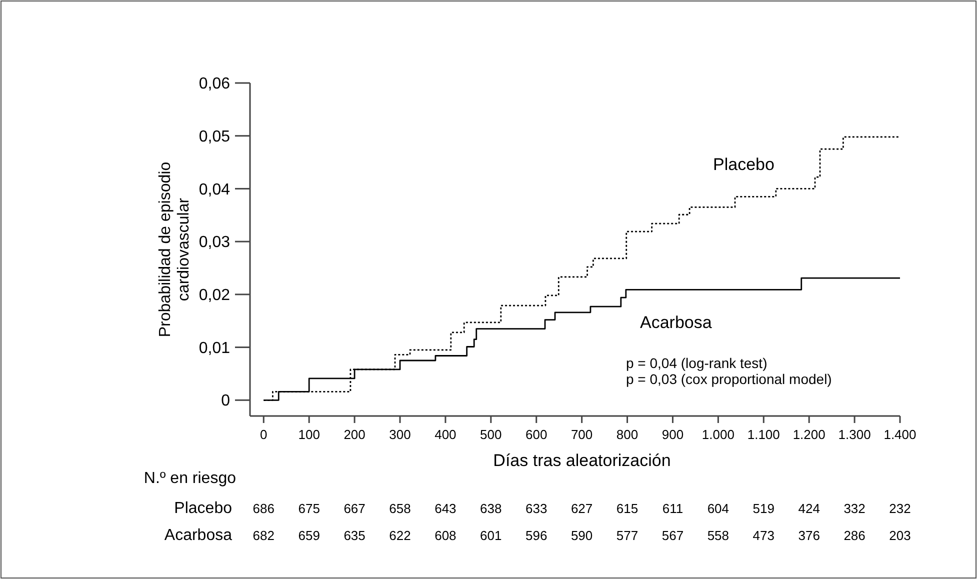 This screenshot has height=579, width=977. What do you see at coordinates (225, 401) in the screenshot?
I see `y-tick-label: 0` at bounding box center [225, 401].